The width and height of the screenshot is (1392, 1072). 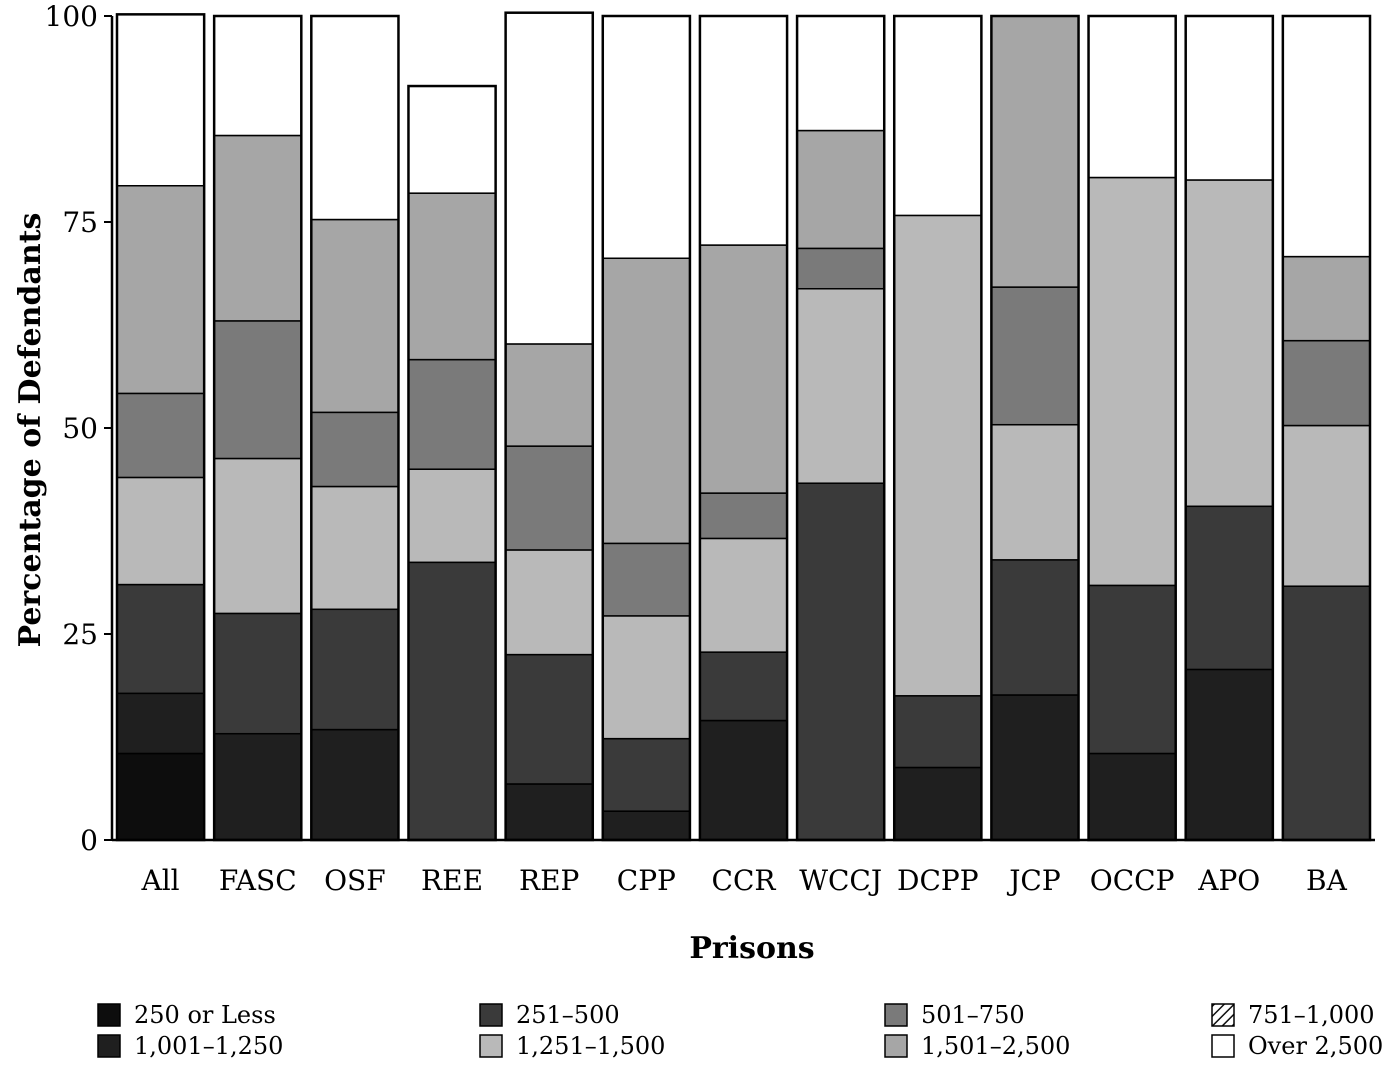 I want to click on x-tick-label: CPP, so click(x=646, y=880).